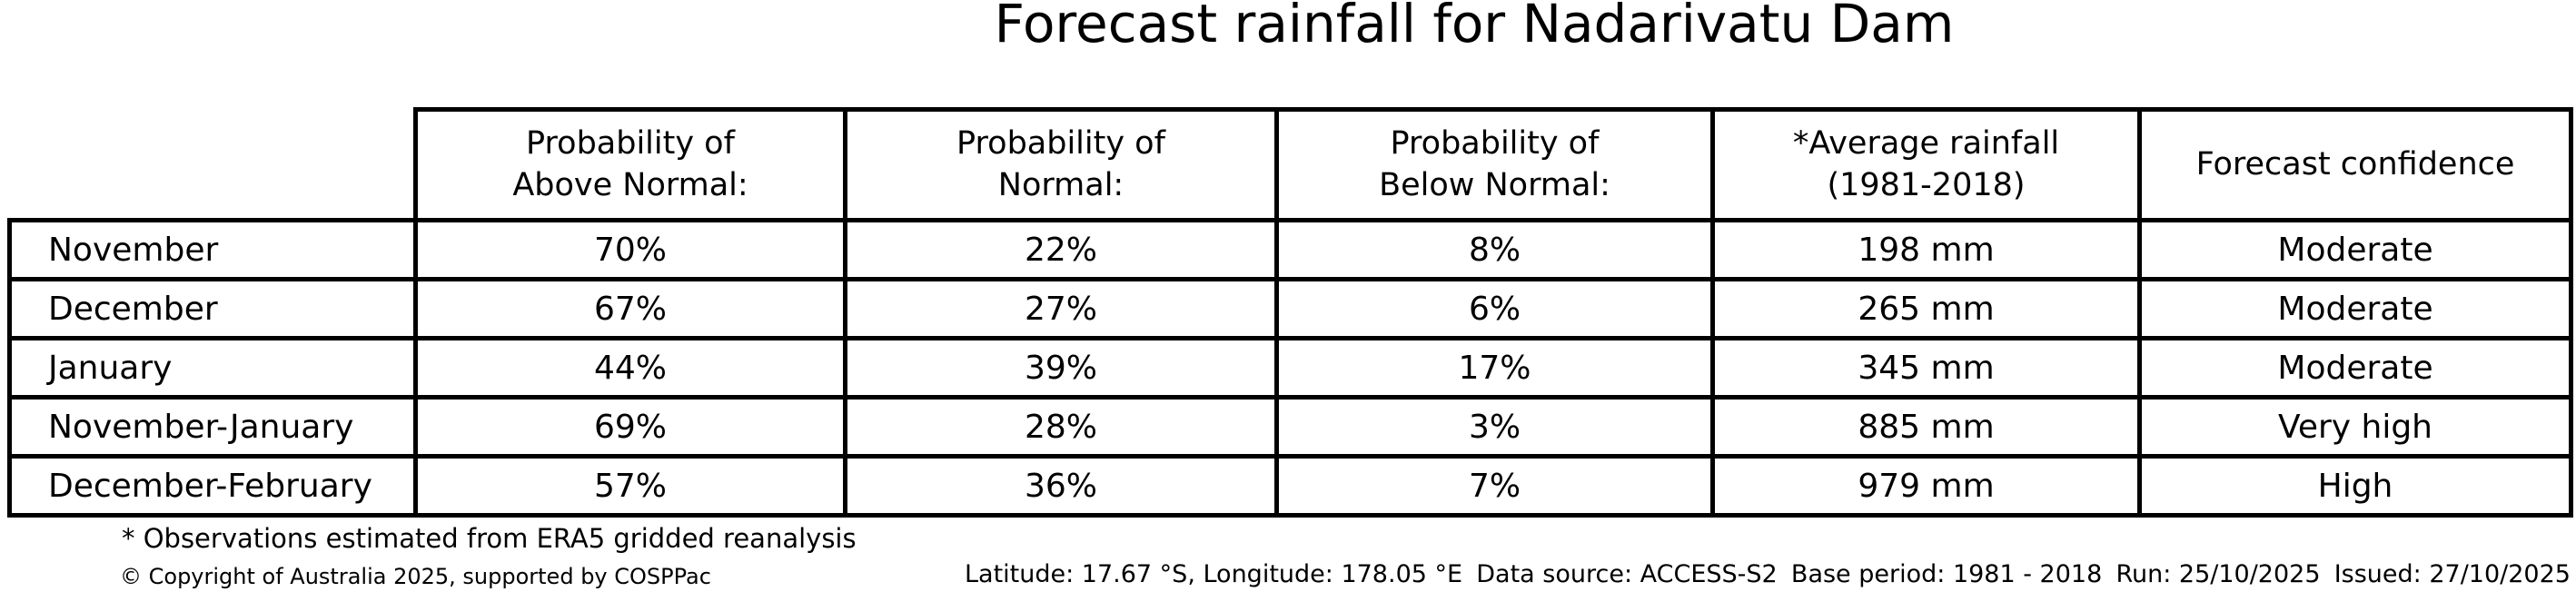  Describe the element at coordinates (212, 368) in the screenshot. I see `row-label: January` at that location.